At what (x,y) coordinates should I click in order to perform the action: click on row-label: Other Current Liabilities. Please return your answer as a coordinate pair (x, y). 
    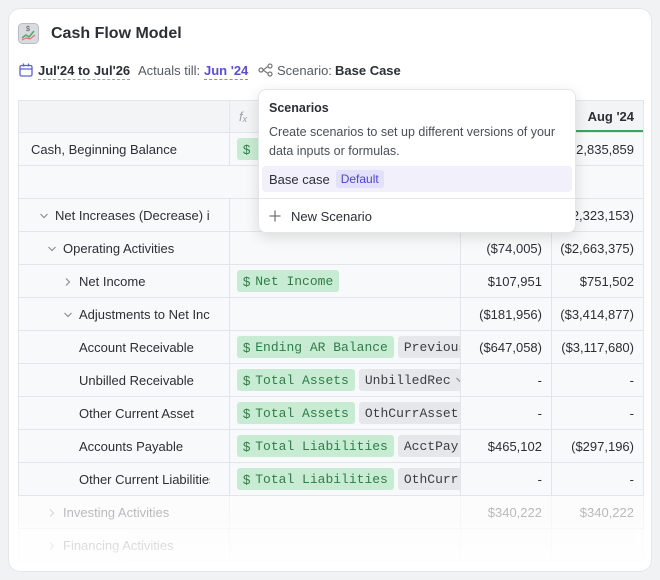
    Looking at the image, I should click on (144, 479).